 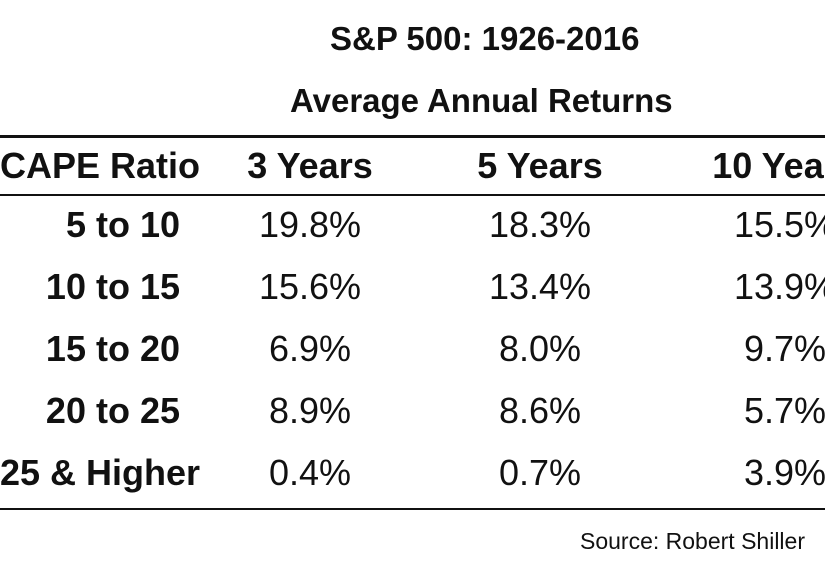 What do you see at coordinates (122, 224) in the screenshot?
I see `row-label: 5 to 10` at bounding box center [122, 224].